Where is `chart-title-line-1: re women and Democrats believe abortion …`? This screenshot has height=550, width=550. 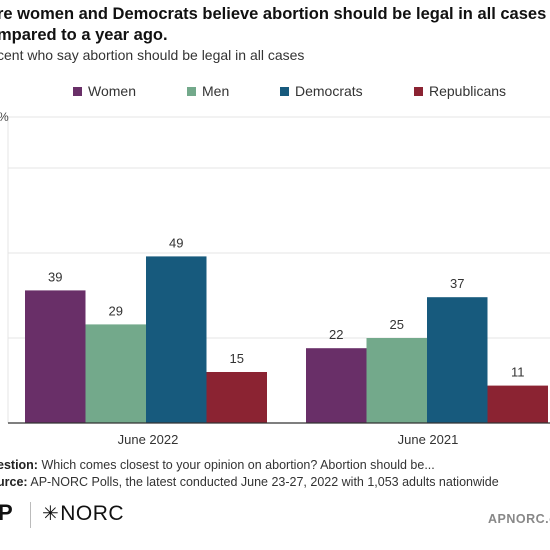 chart-title-line-1: re women and Democrats believe abortion … is located at coordinates (273, 14).